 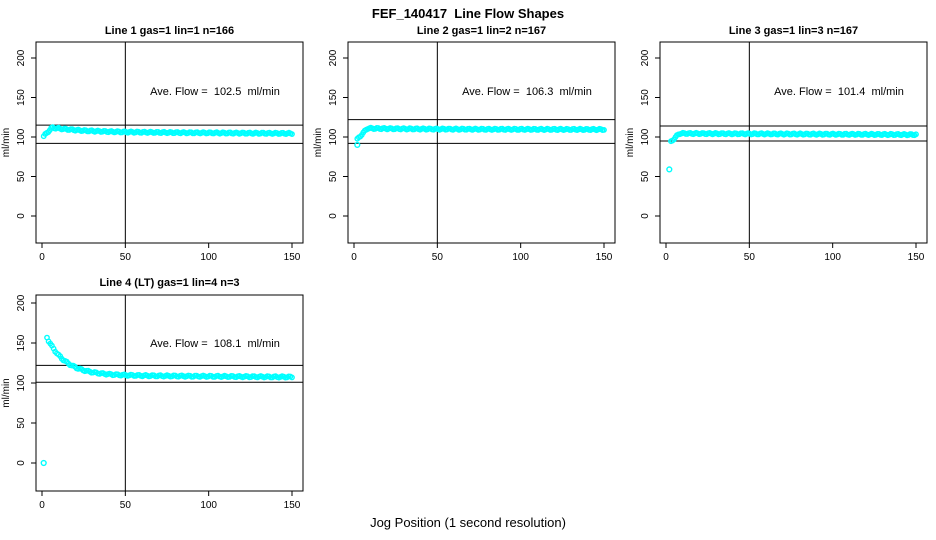 I want to click on figure-title: FEF_140417 Line Flow Shapes, so click(x=468, y=13).